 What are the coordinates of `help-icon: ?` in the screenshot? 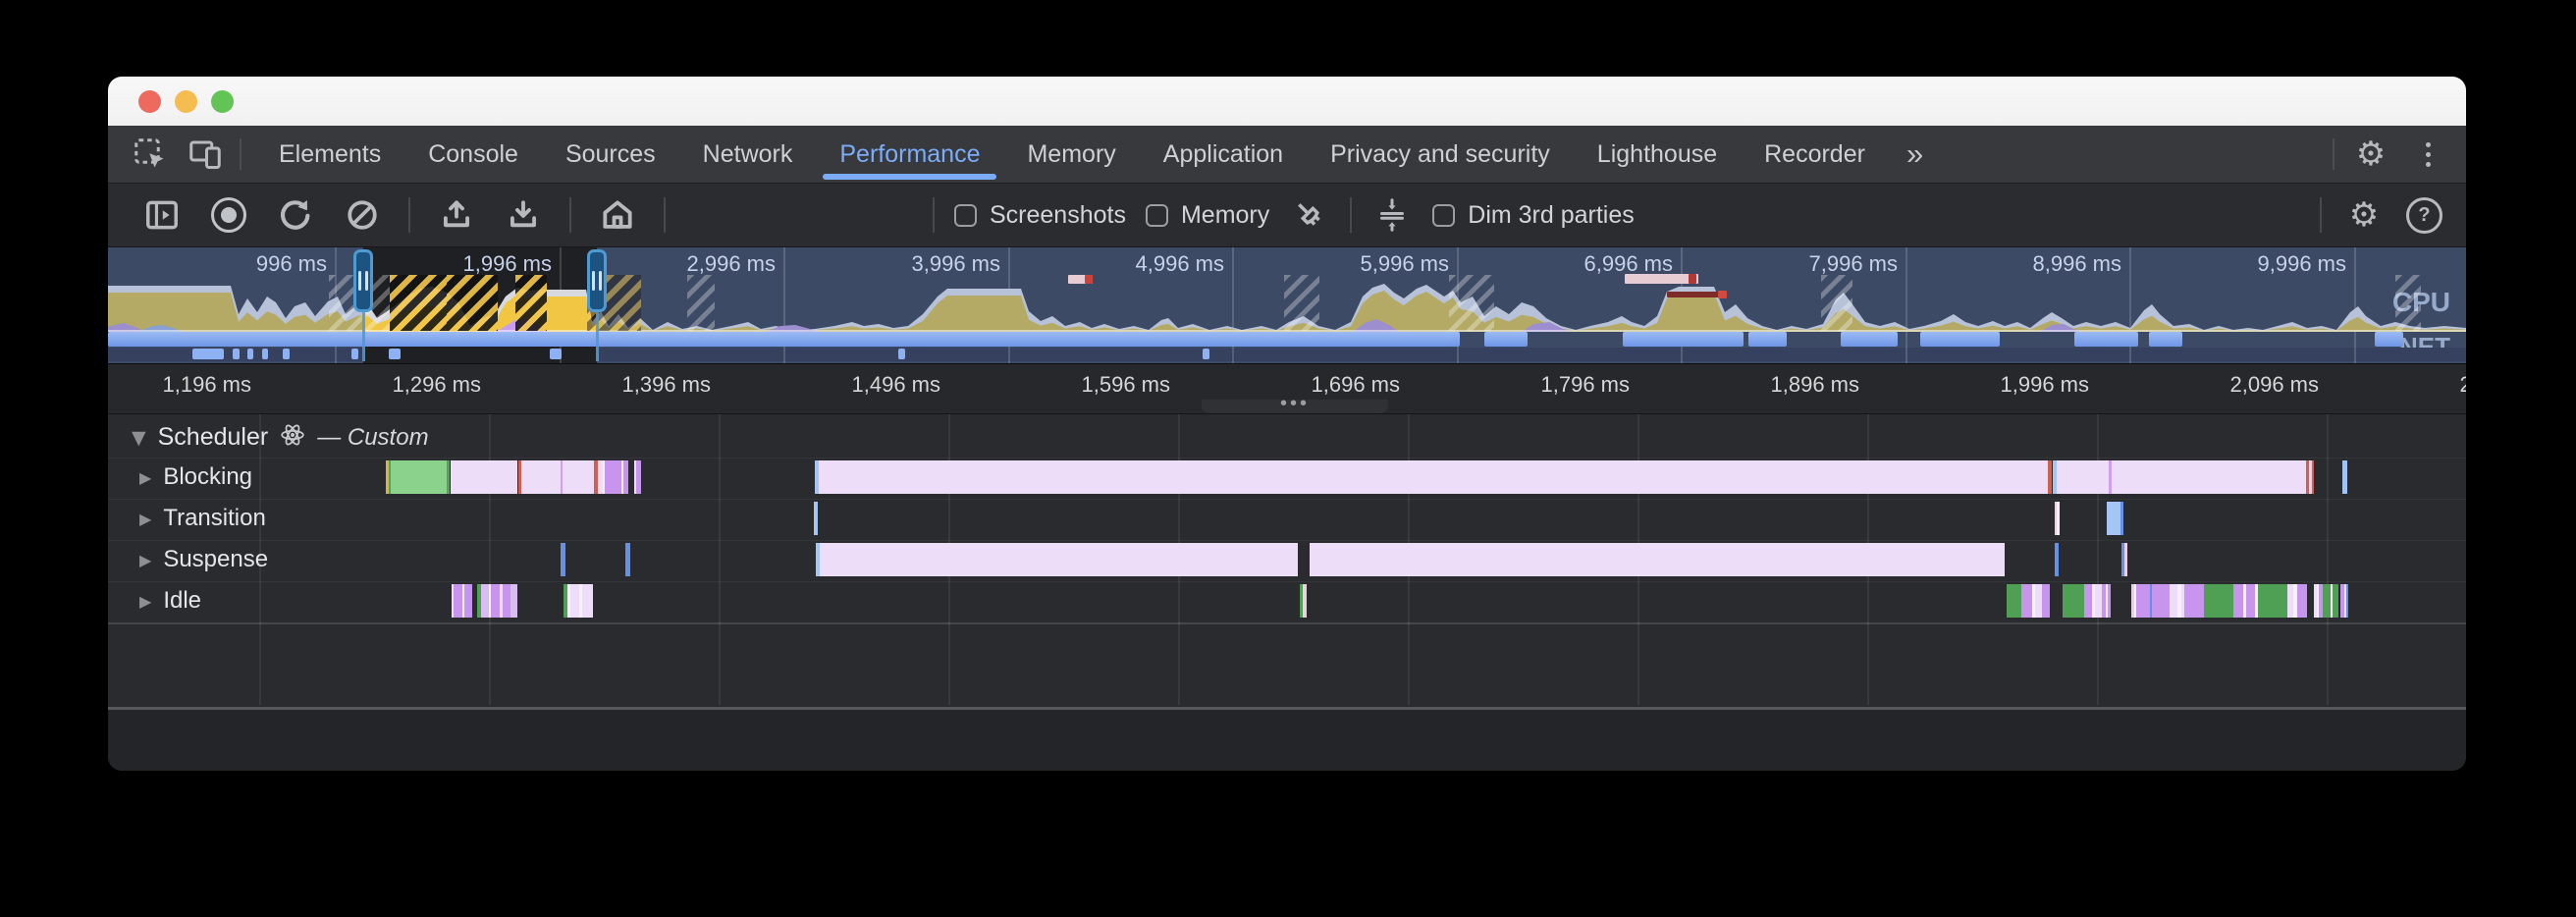 It's located at (2424, 215).